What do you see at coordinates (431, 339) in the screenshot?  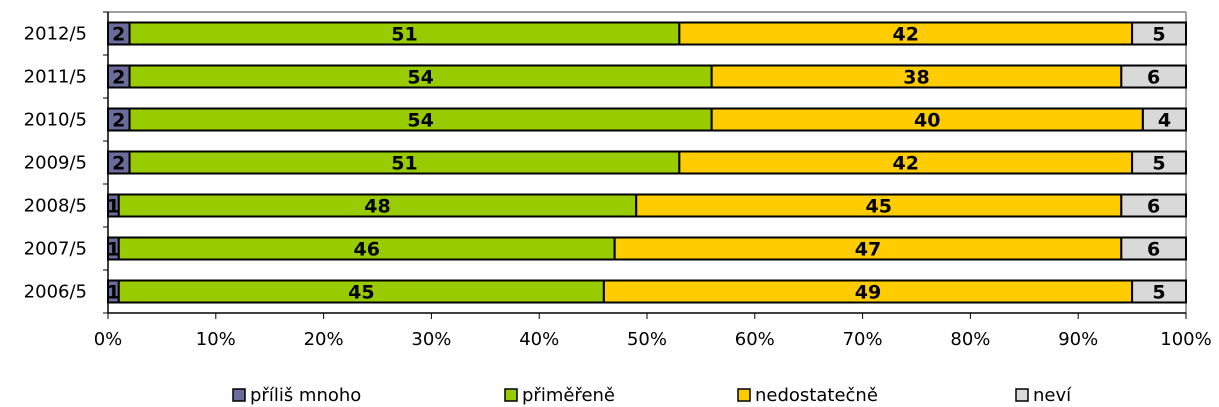 I see `x-tick-label: 30%` at bounding box center [431, 339].